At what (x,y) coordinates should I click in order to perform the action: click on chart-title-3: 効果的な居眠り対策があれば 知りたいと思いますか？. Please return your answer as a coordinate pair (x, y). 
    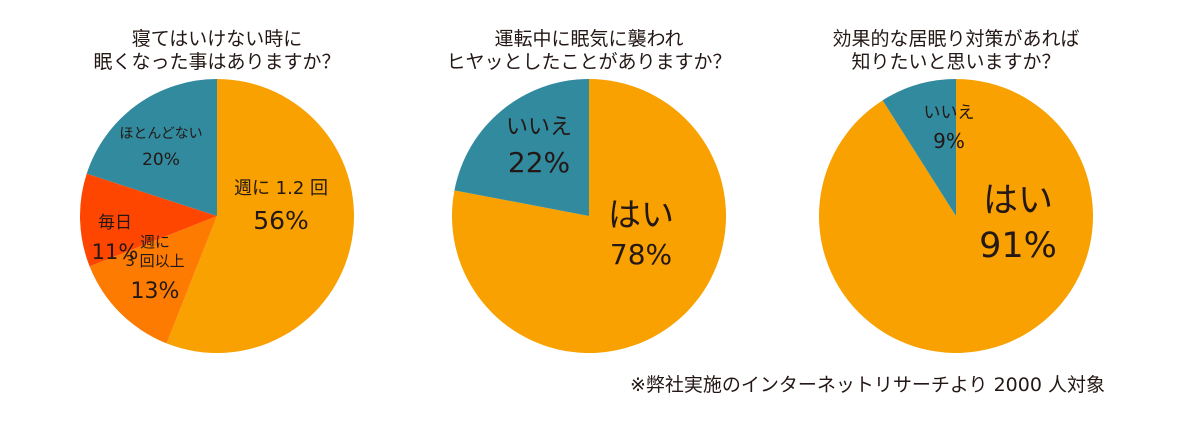
    Looking at the image, I should click on (956, 51).